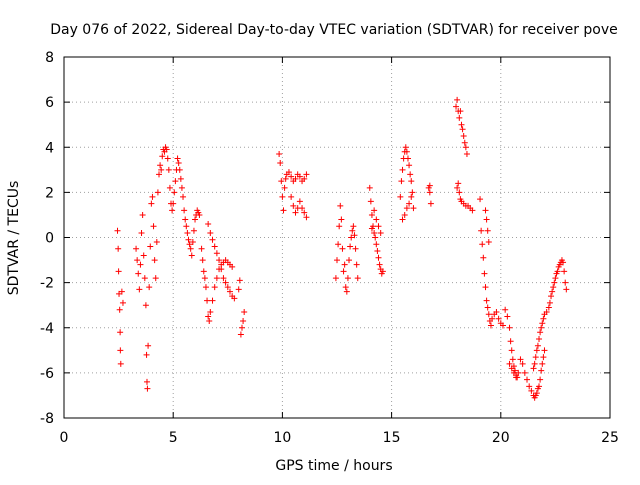 The height and width of the screenshot is (485, 640). Describe the element at coordinates (49, 148) in the screenshot. I see `y-tick-label: 4` at that location.